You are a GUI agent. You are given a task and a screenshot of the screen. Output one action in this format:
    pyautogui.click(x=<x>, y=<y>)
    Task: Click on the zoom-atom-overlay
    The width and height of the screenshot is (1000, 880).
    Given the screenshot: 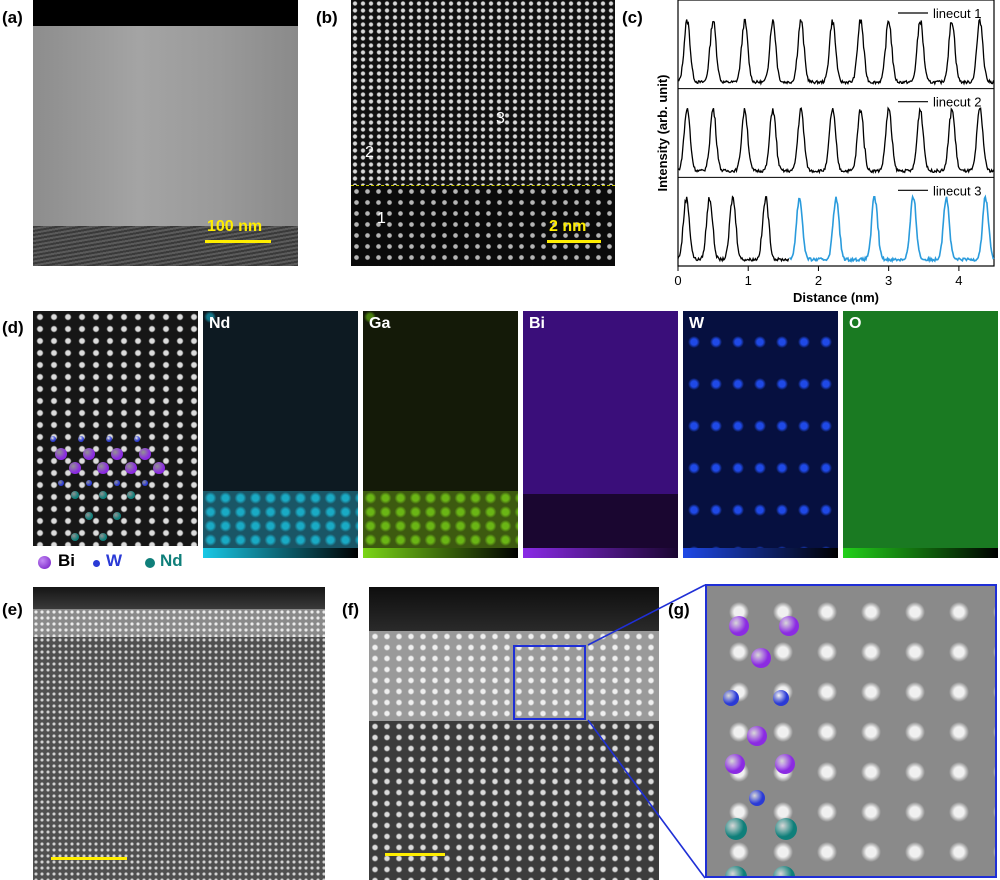 What is the action you would take?
    pyautogui.click(x=851, y=731)
    